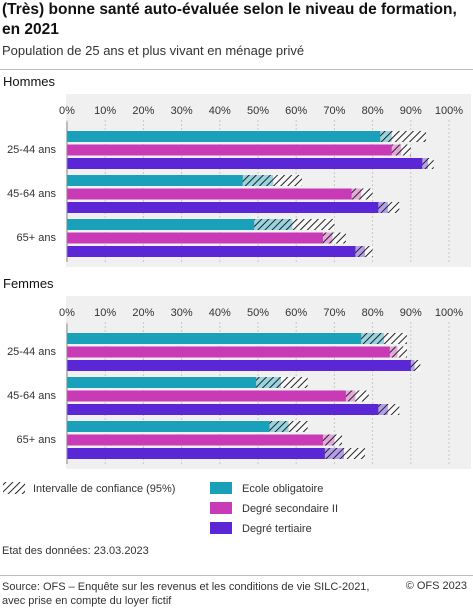 The image size is (473, 608). Describe the element at coordinates (436, 586) in the screenshot. I see `copyright: © OFS 2023` at that location.